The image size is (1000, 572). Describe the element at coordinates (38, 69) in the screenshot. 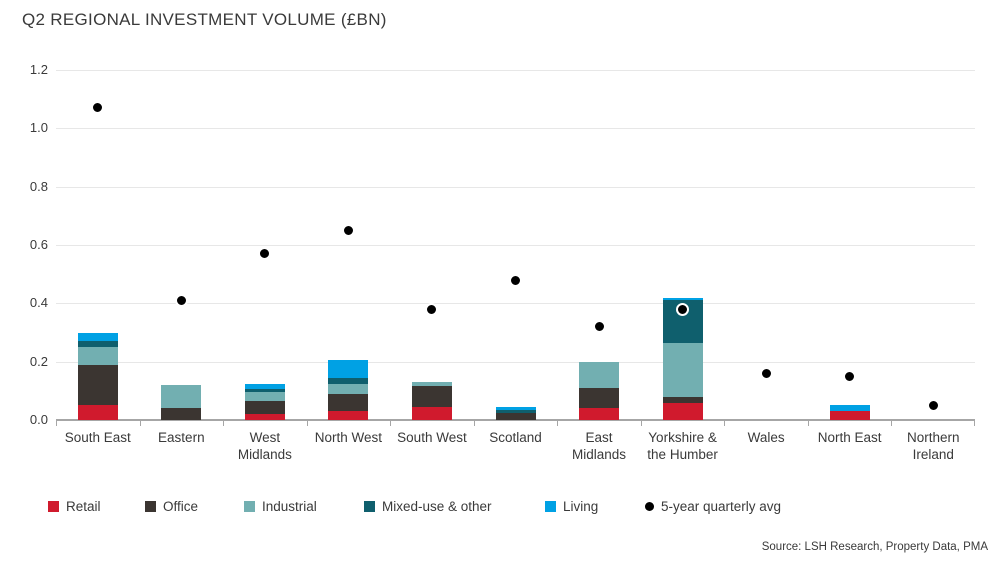

I see `y-tick-label: 1.2` at that location.